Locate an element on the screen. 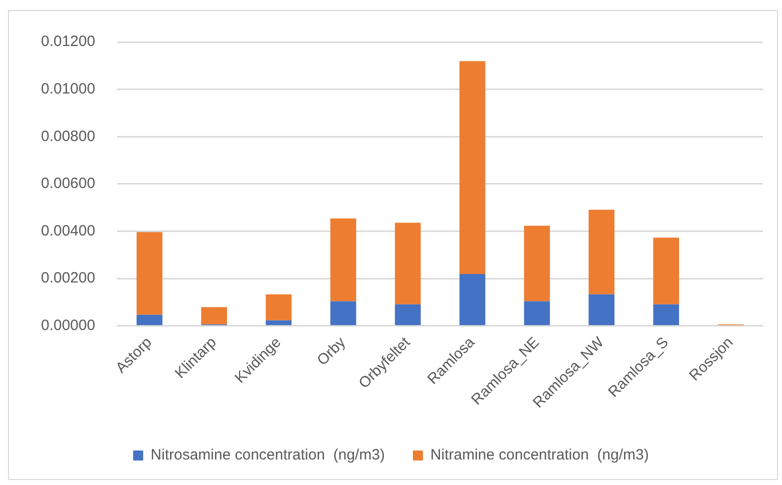 This screenshot has width=782, height=485. y-tick-label: 0.00400 is located at coordinates (68, 231).